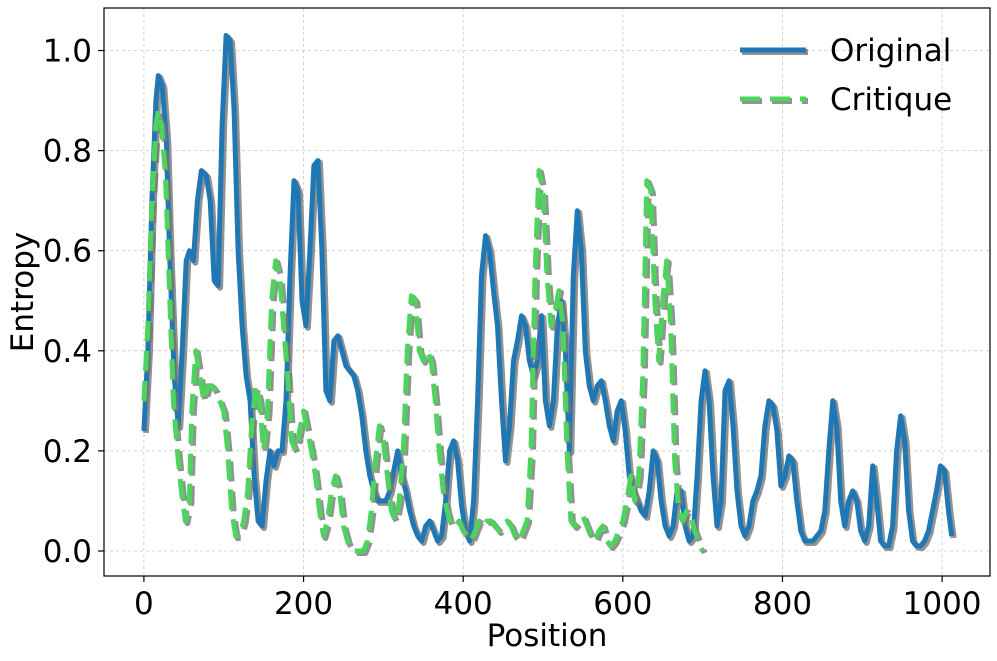 This screenshot has width=997, height=661. I want to click on x-tick-label: 0, so click(144, 604).